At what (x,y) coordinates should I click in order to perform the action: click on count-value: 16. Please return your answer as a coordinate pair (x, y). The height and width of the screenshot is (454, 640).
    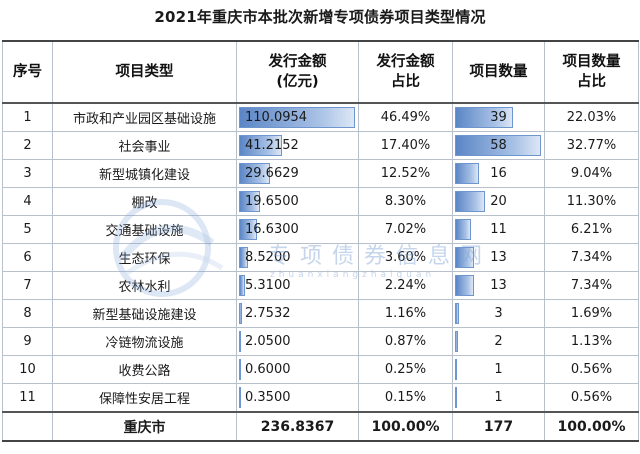
    Looking at the image, I should click on (498, 173).